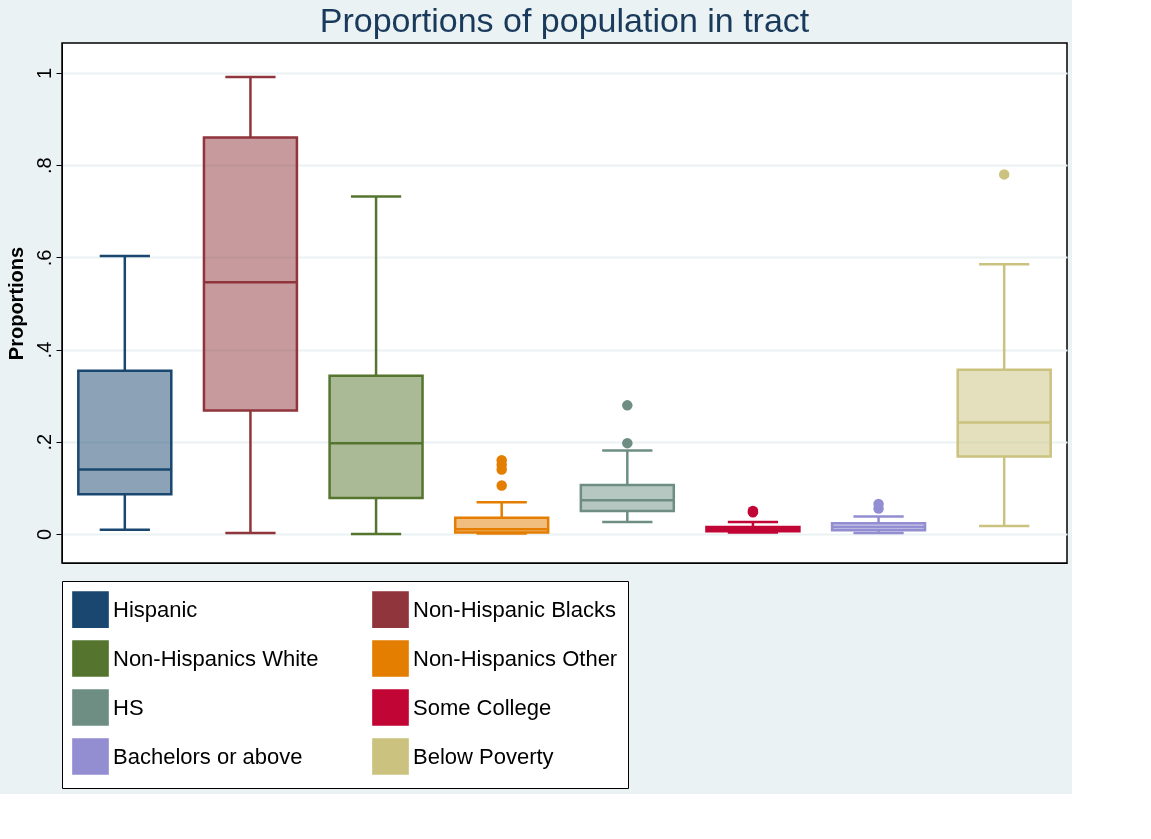  Describe the element at coordinates (208, 756) in the screenshot. I see `legend-label: Bachelors or above` at that location.